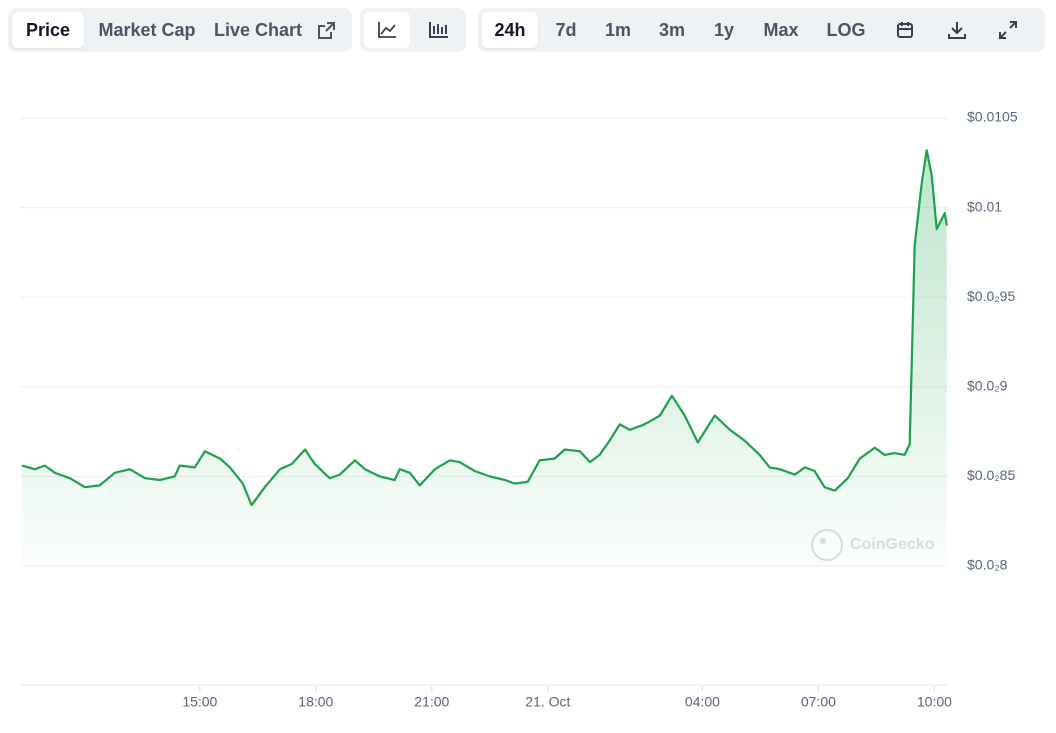  What do you see at coordinates (413, 30) in the screenshot?
I see `chart-style-tabs` at bounding box center [413, 30].